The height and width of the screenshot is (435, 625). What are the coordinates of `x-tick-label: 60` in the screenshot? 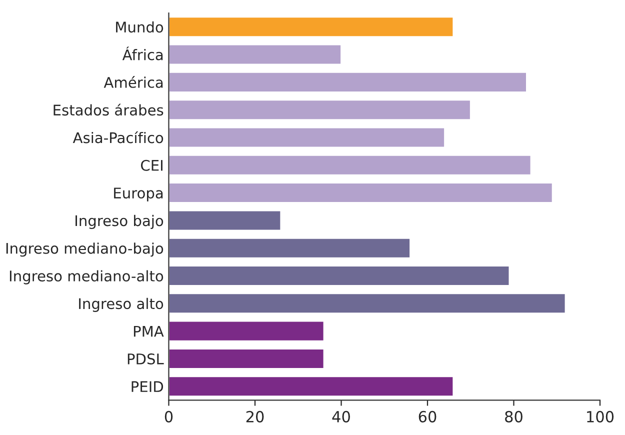 It's located at (427, 416).